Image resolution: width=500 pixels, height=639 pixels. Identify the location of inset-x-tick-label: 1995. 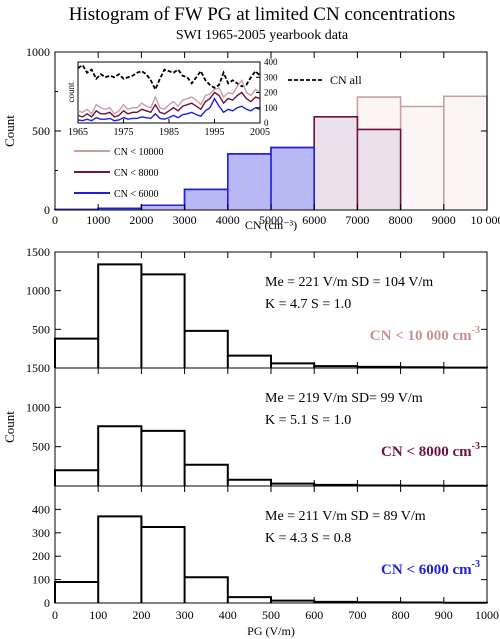
(215, 132).